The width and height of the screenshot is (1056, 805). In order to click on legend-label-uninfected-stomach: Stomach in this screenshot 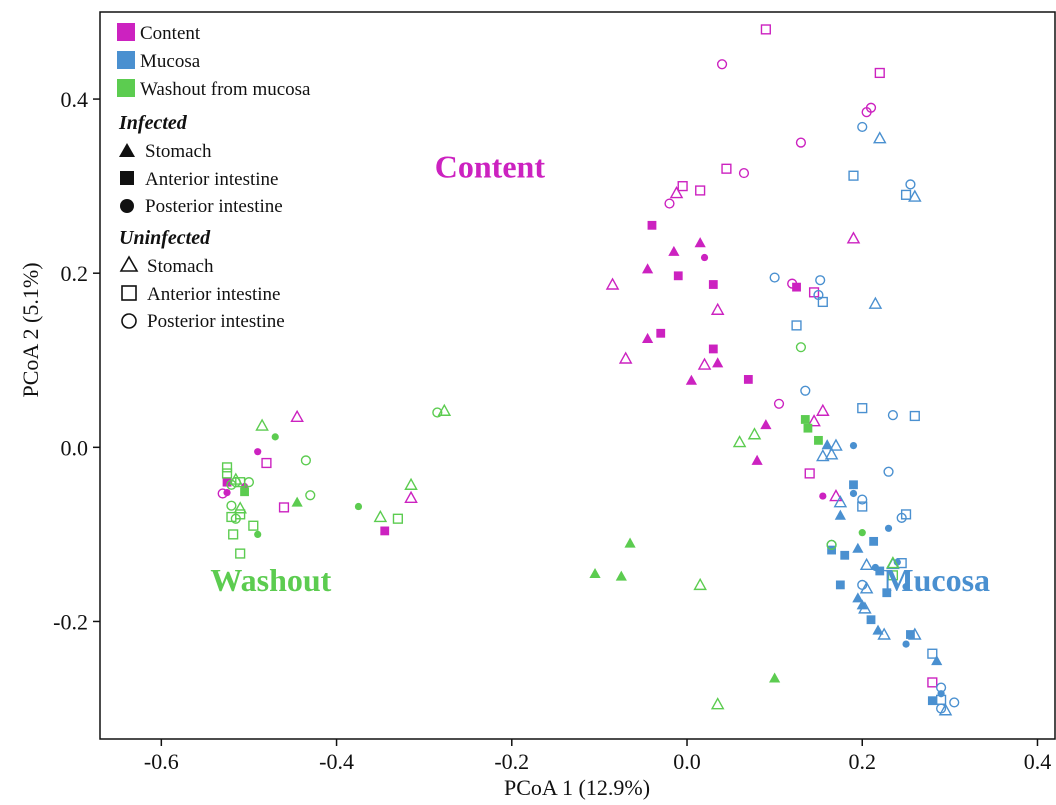, I will do `click(180, 266)`.